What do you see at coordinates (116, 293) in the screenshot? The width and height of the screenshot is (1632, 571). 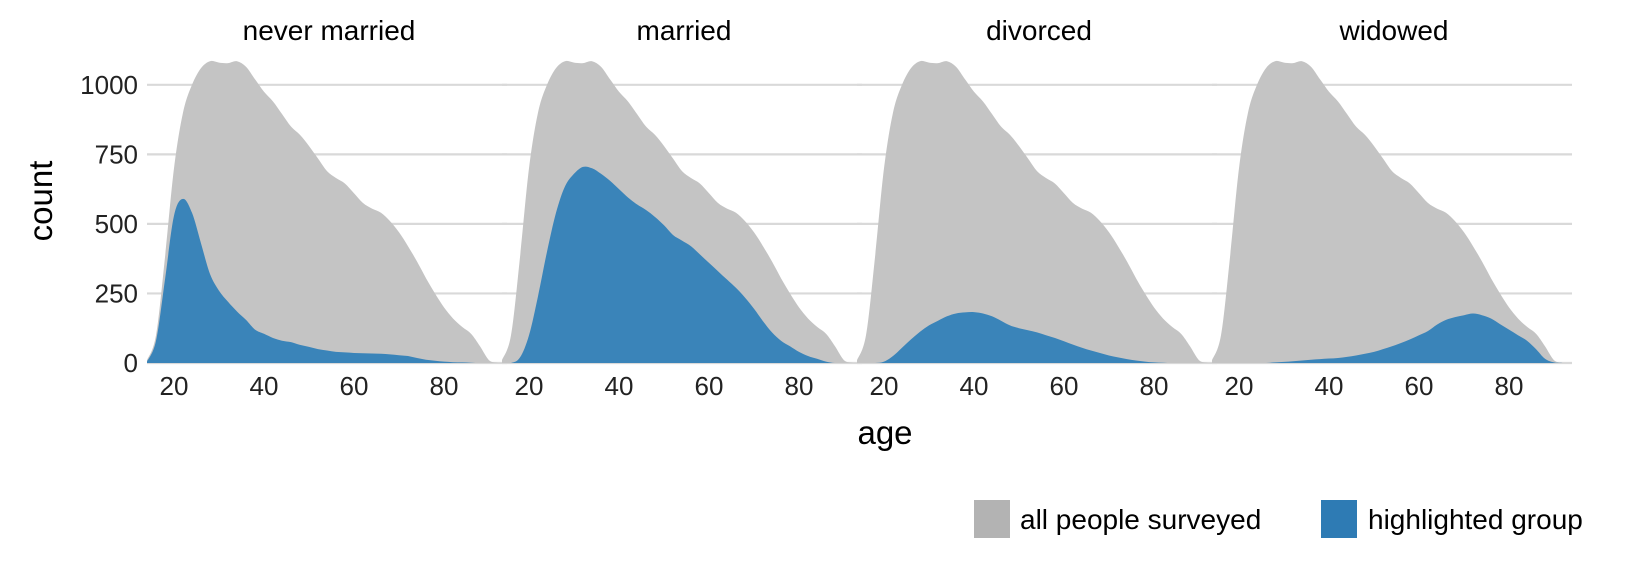 I see `y-tick-label: 250` at bounding box center [116, 293].